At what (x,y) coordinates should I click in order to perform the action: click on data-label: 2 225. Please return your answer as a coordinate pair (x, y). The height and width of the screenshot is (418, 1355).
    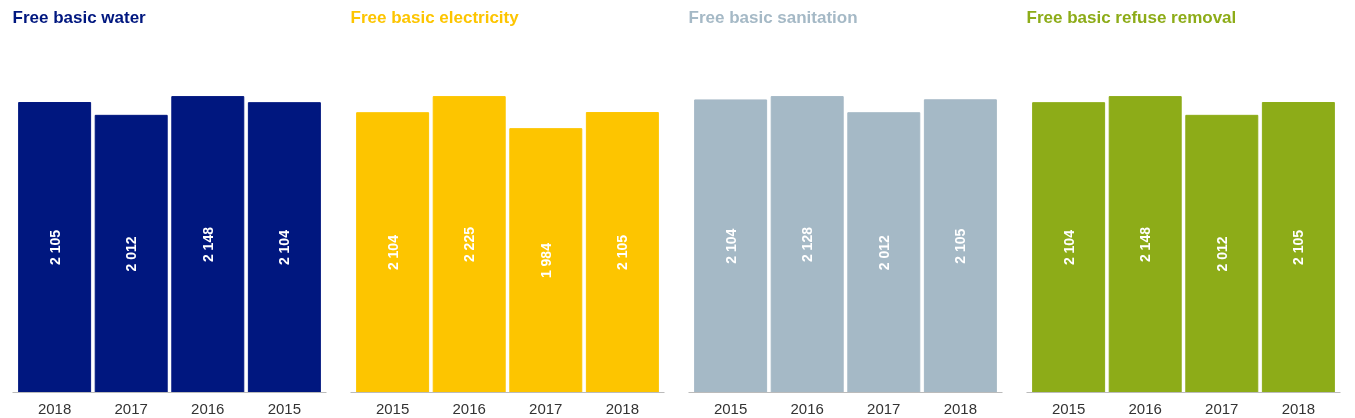
    Looking at the image, I should click on (469, 244).